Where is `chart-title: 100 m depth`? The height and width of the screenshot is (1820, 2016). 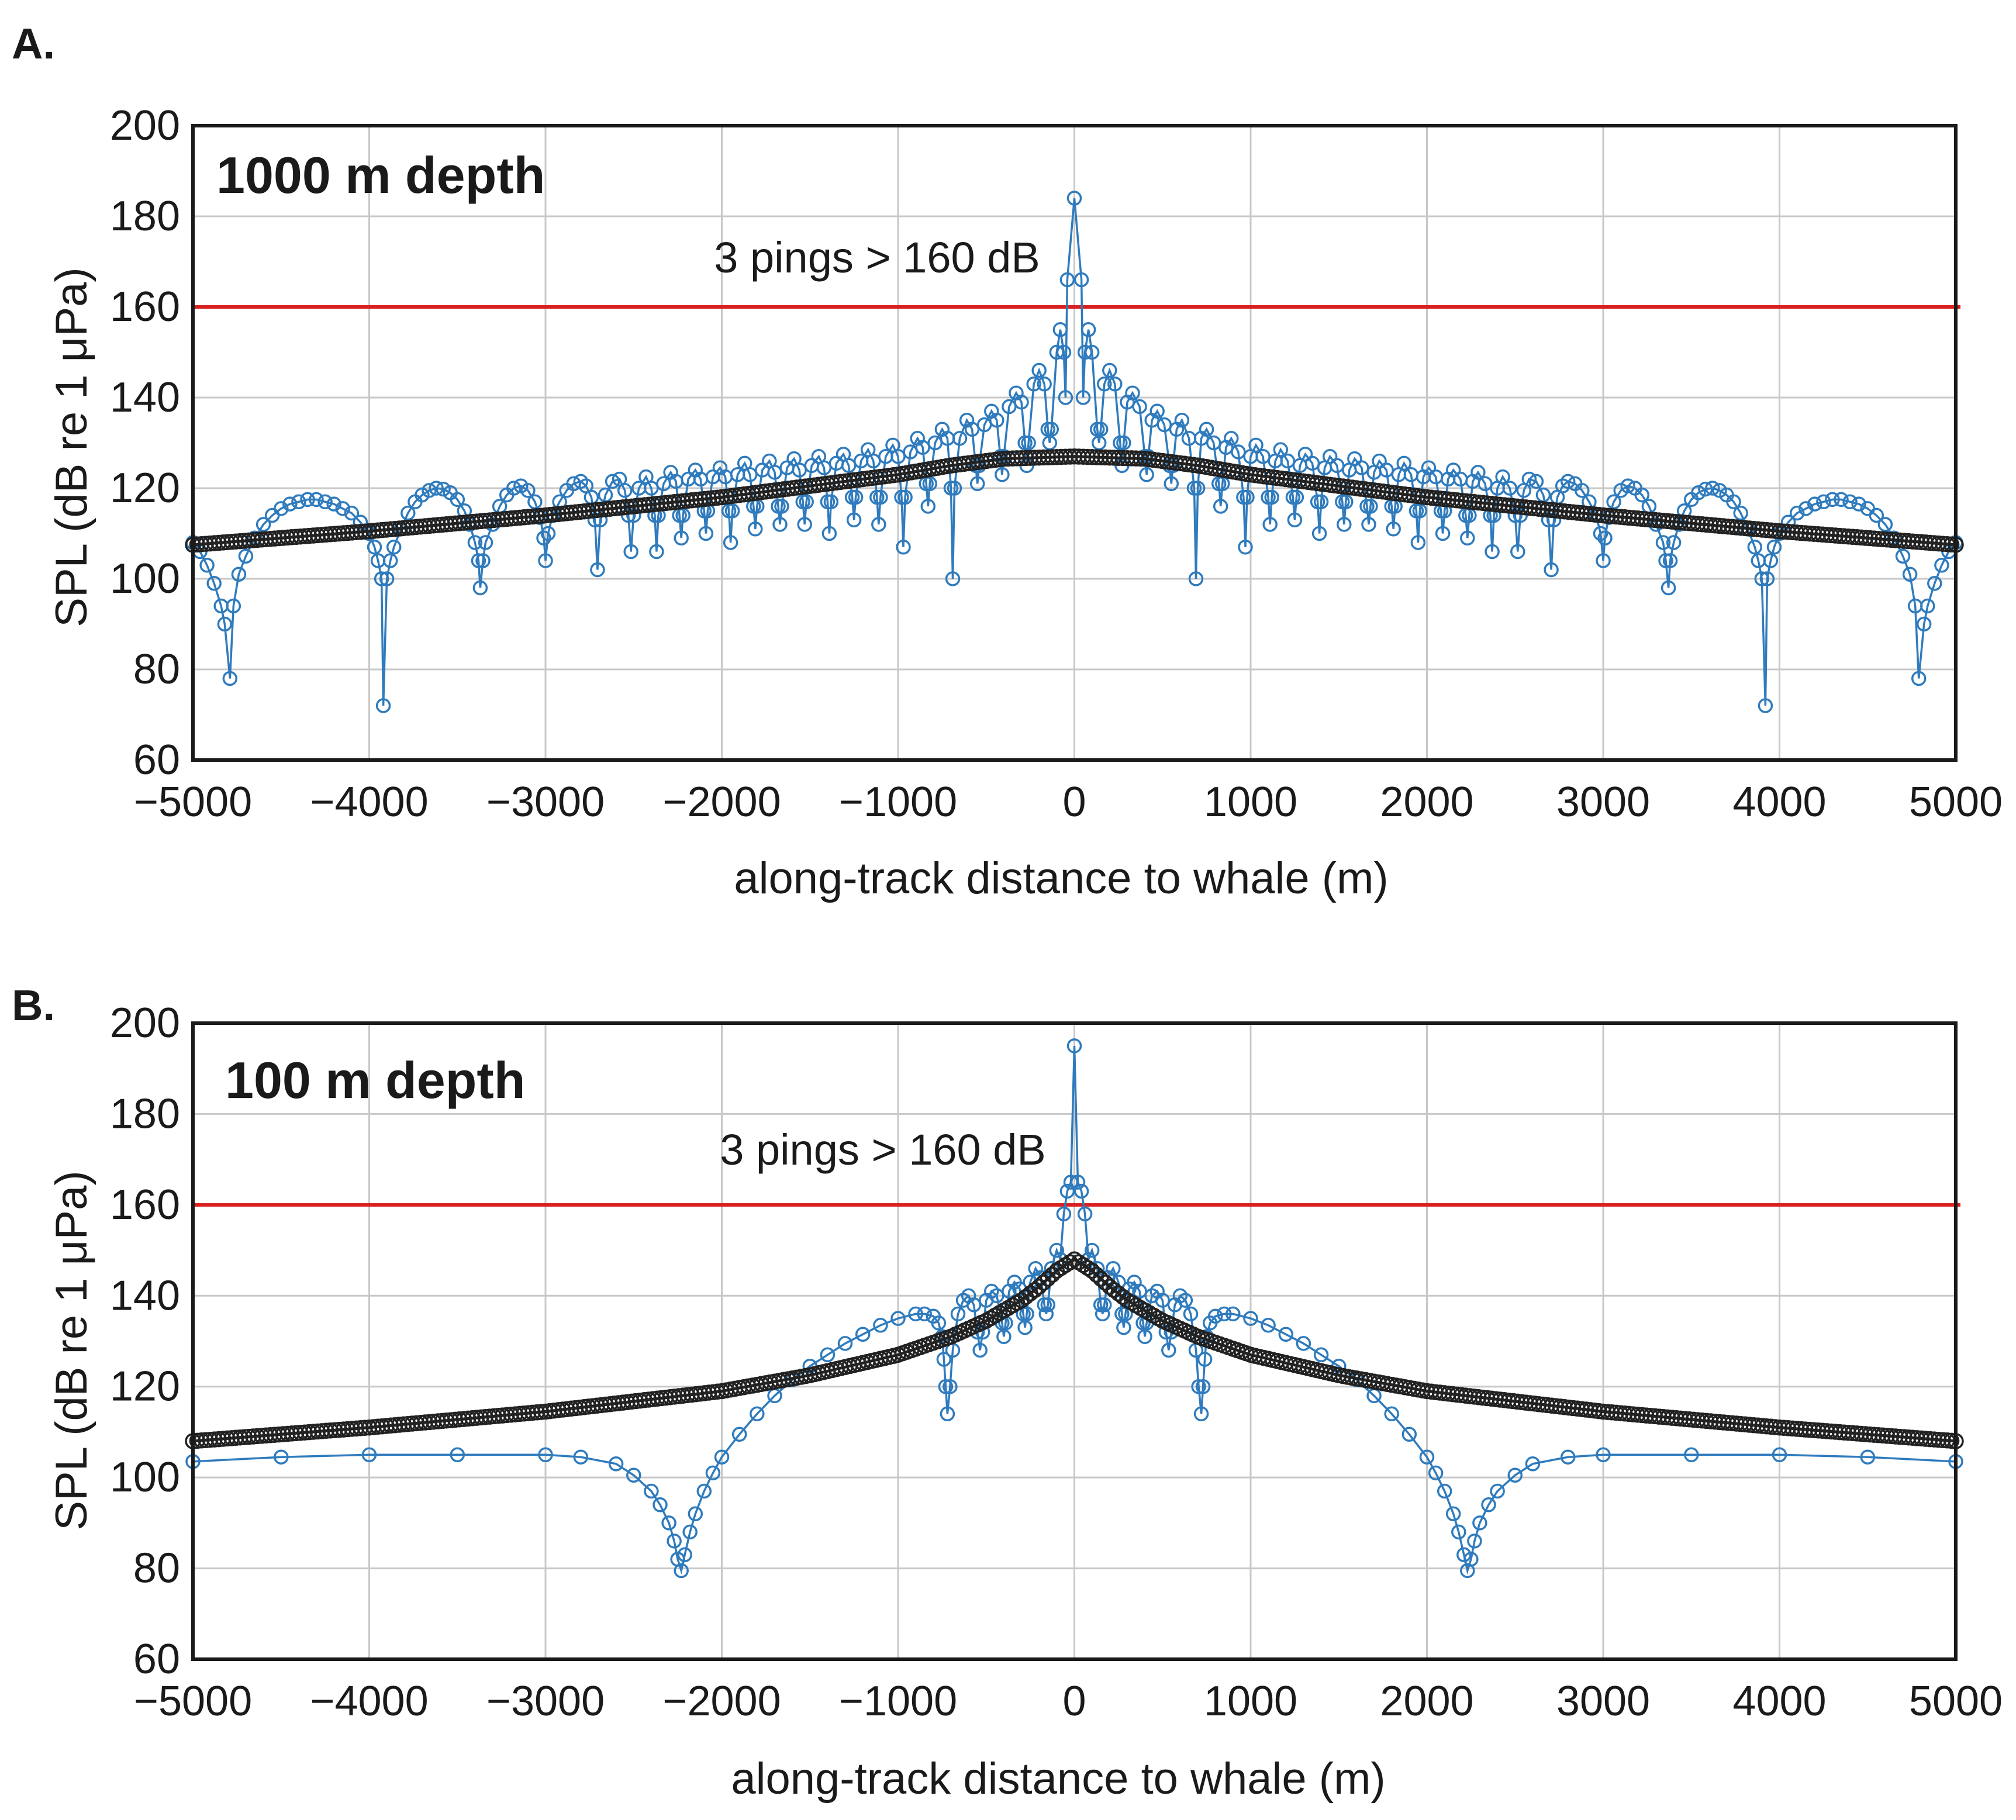 chart-title: 100 m depth is located at coordinates (375, 1080).